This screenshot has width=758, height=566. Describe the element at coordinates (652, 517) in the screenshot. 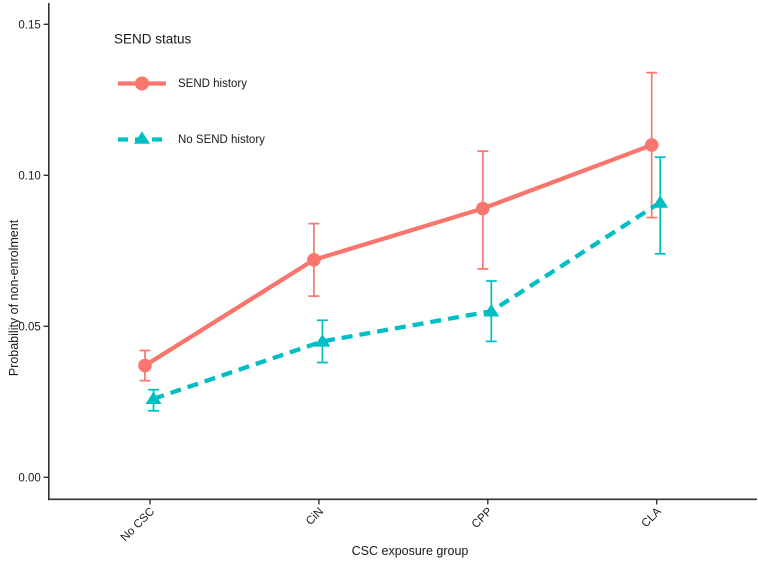

I see `x-tick-label: CLA` at that location.